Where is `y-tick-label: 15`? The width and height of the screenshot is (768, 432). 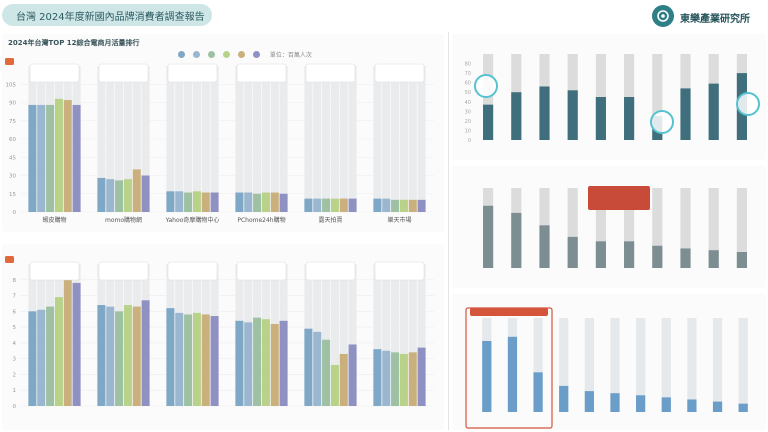
y-tick-label: 15 is located at coordinates (12, 195).